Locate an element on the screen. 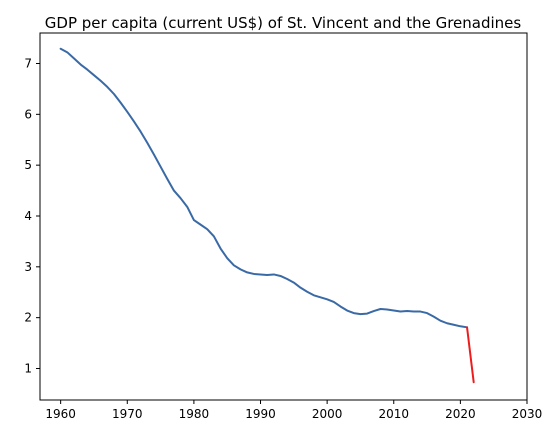 The width and height of the screenshot is (552, 440). y-tick-label: 6 is located at coordinates (28, 114).